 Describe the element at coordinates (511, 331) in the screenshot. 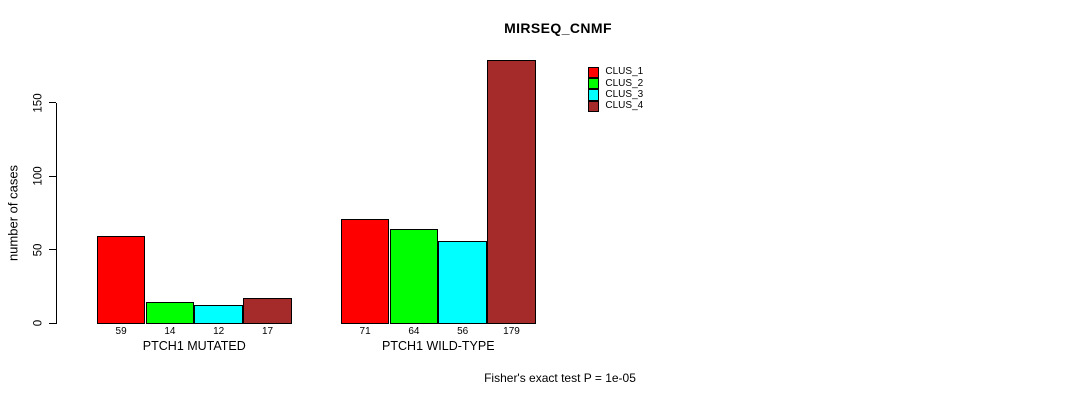

I see `bar-value-label: 179` at that location.